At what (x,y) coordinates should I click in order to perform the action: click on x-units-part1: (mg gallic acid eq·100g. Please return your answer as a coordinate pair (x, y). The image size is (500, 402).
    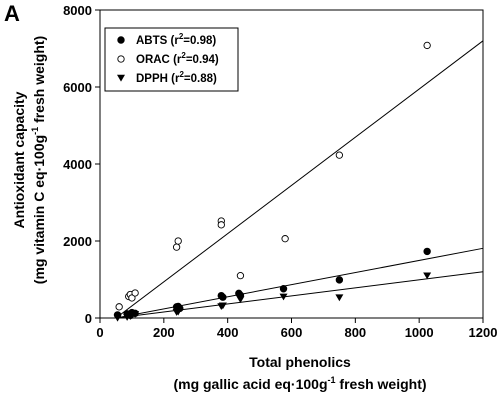
    Looking at the image, I should click on (250, 384).